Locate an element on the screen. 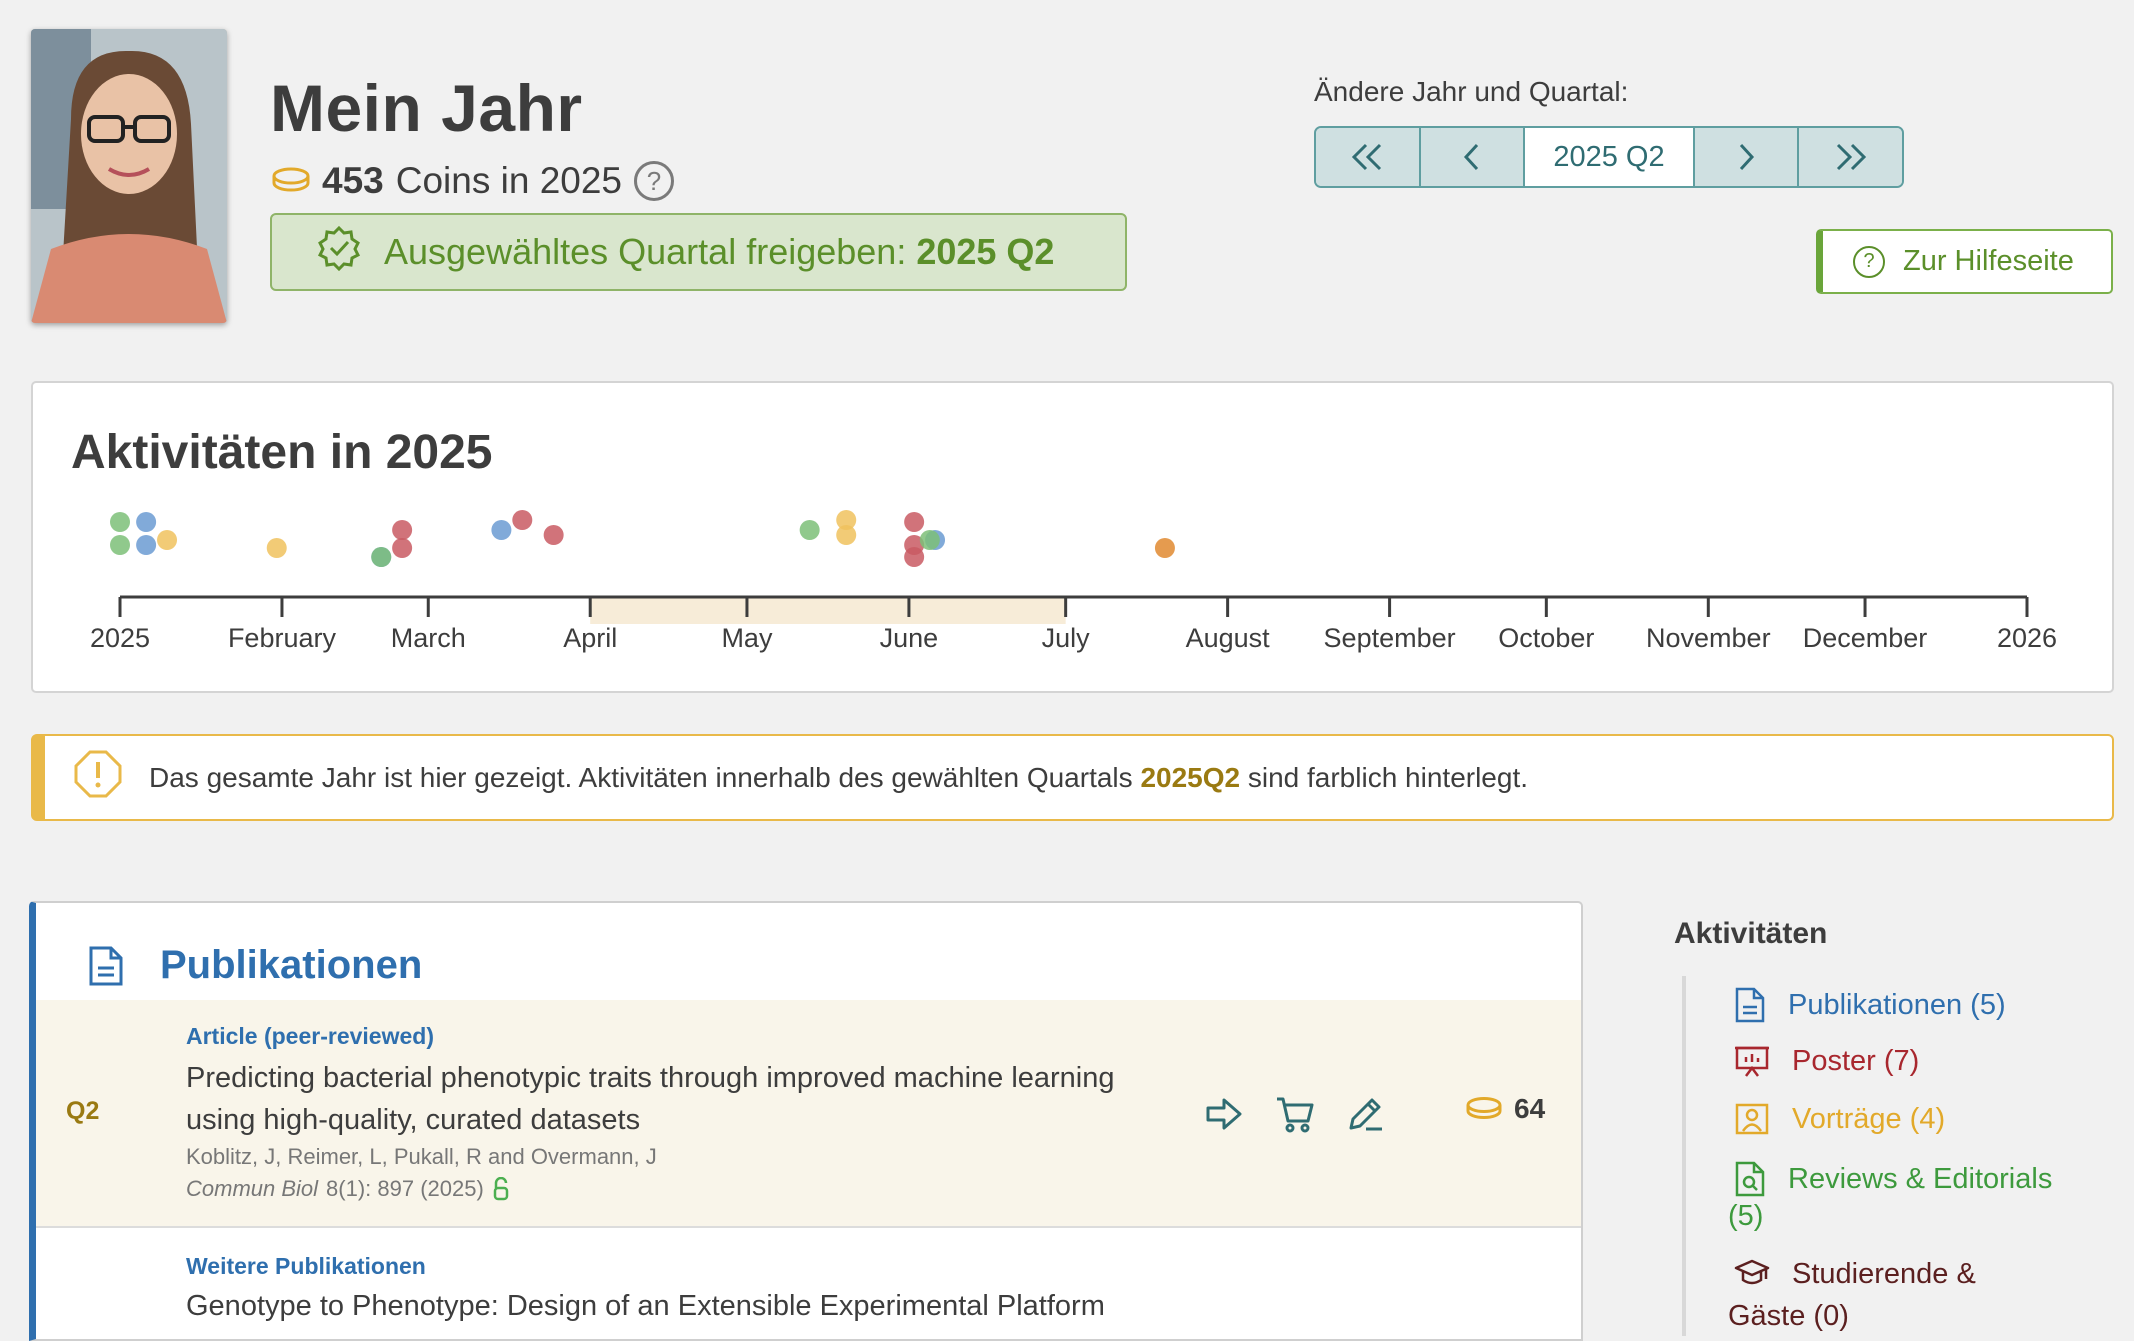 The height and width of the screenshot is (1341, 2134). speaker-icon is located at coordinates (1752, 1119).